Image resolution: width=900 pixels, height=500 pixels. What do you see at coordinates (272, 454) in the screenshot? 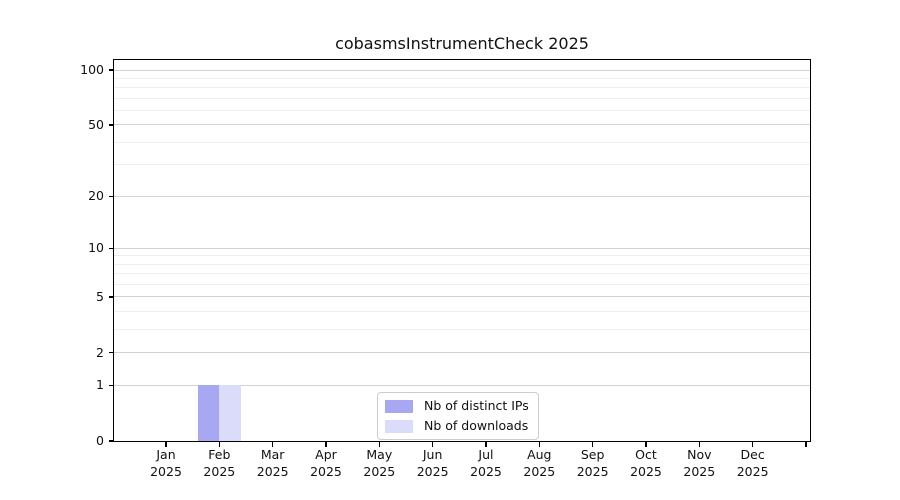
I see `x-tick-month: Mar` at bounding box center [272, 454].